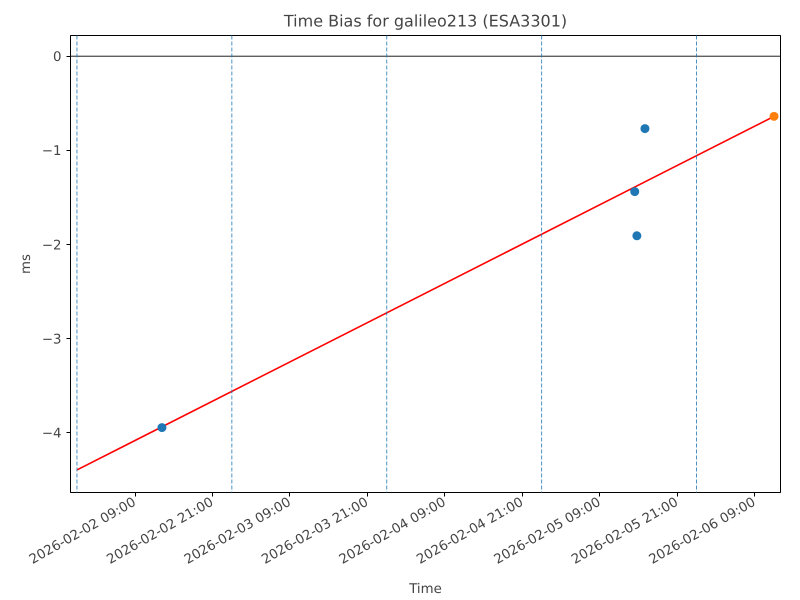 The width and height of the screenshot is (800, 600). Describe the element at coordinates (52, 246) in the screenshot. I see `y-tick-label: −2` at that location.